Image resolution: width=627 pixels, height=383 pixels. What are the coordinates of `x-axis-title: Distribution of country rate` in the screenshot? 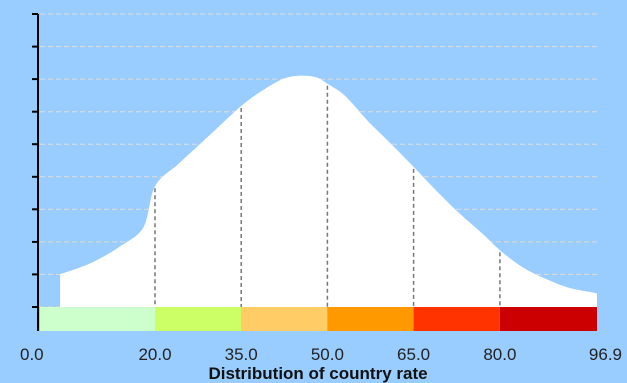 It's located at (317, 373).